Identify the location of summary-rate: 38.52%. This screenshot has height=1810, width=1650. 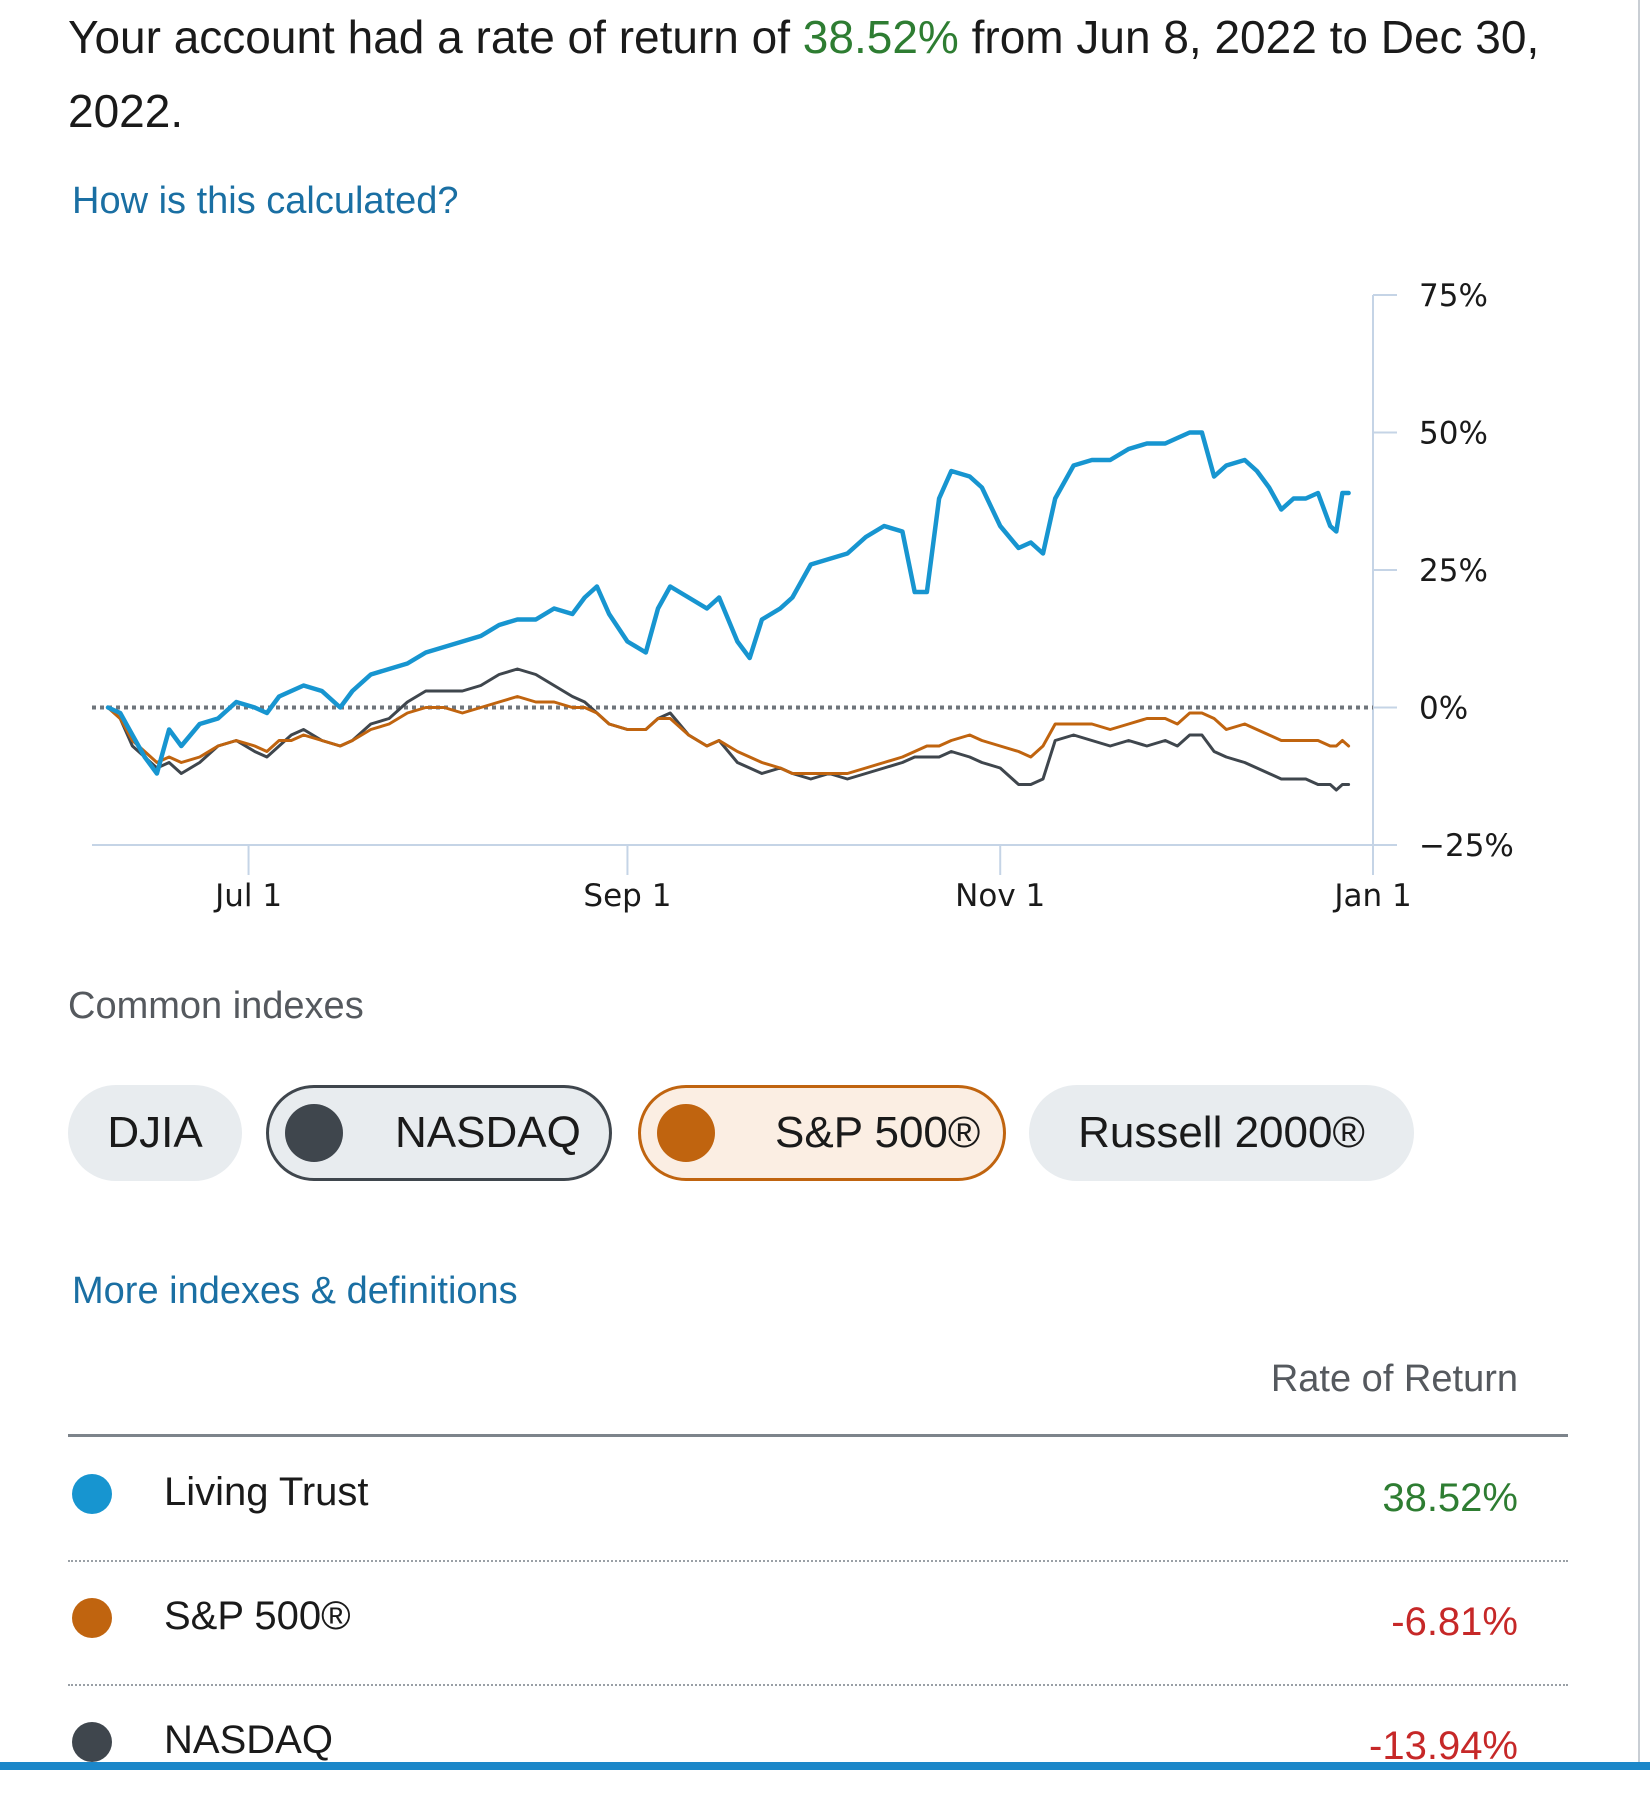
(880, 37).